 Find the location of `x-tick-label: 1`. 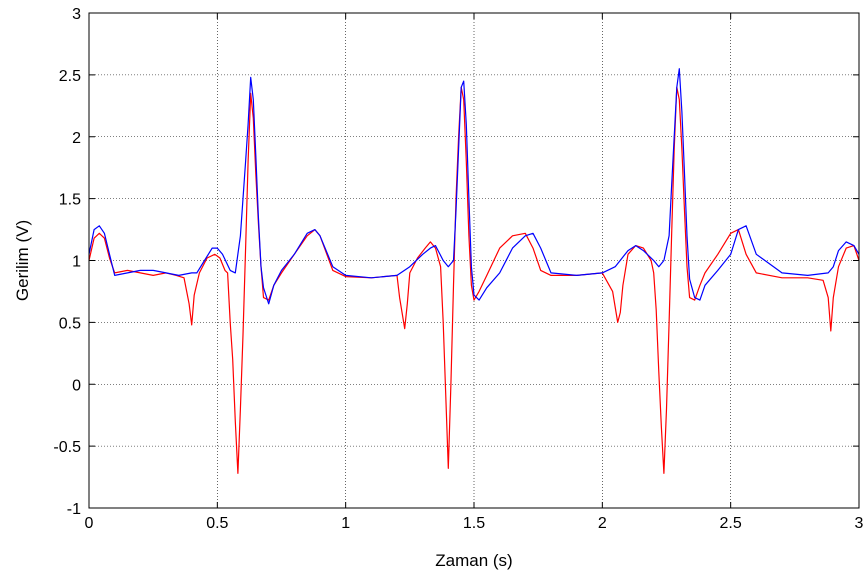

x-tick-label: 1 is located at coordinates (345, 523).